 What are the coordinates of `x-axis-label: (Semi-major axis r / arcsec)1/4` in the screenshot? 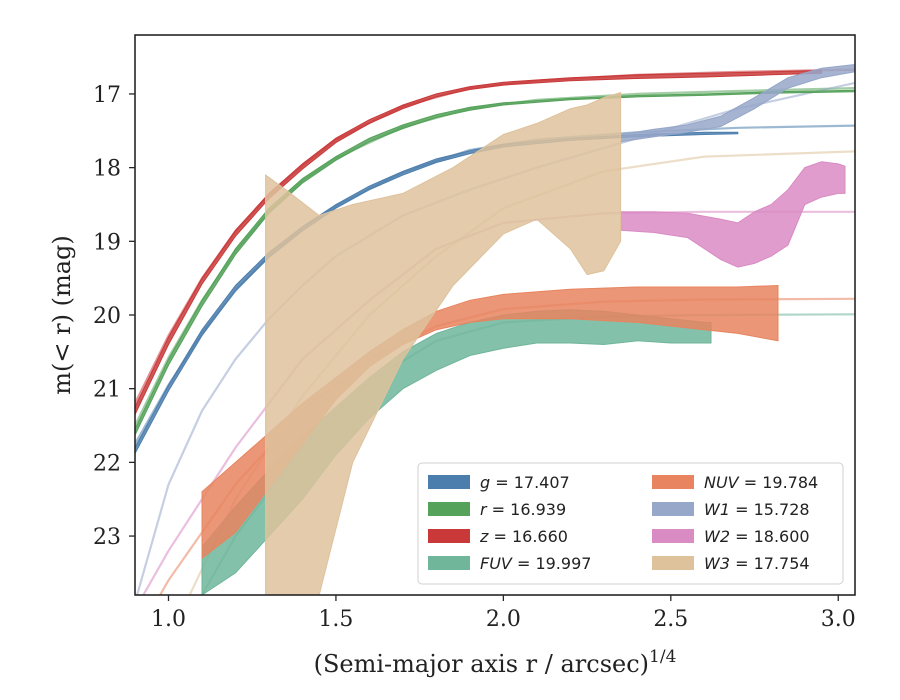 It's located at (495, 662).